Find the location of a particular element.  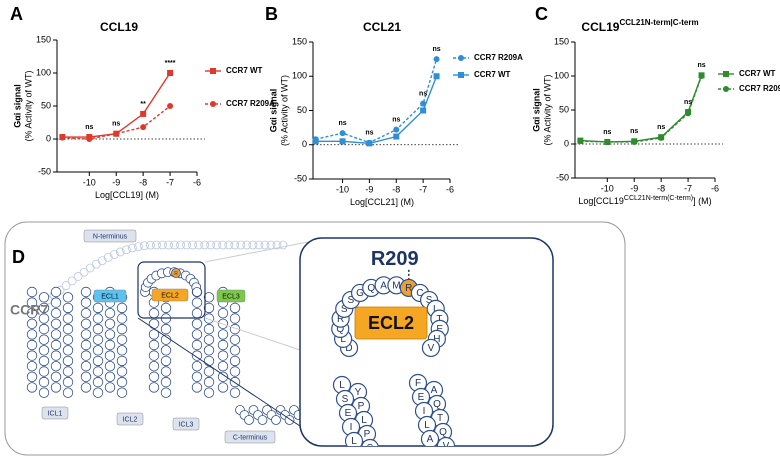

residue-letter: C is located at coordinates (419, 293).